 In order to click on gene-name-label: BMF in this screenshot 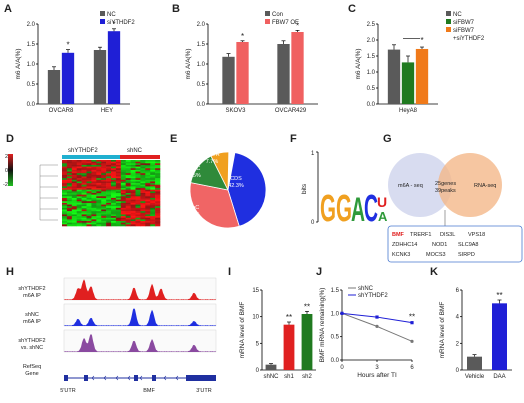, I will do `click(149, 391)`.